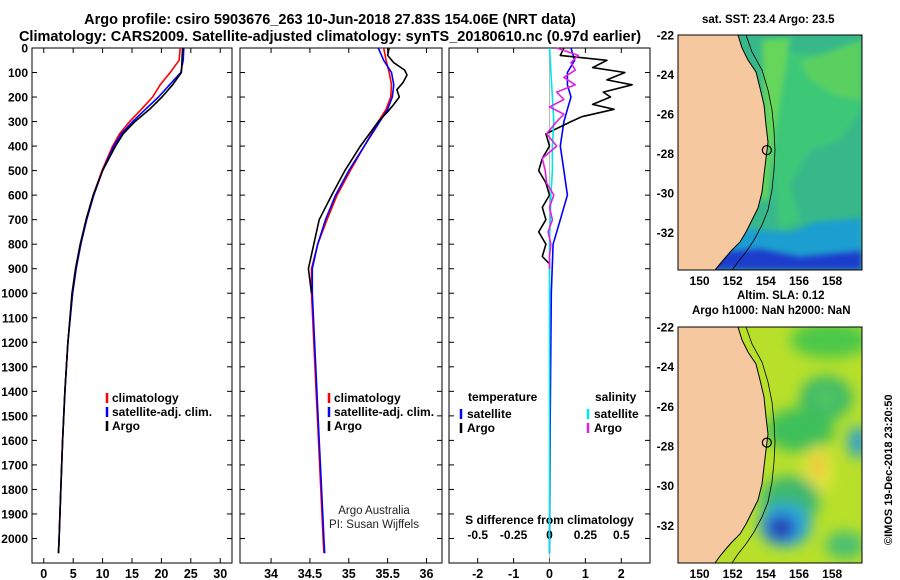 Image resolution: width=900 pixels, height=580 pixels. I want to click on sst-land, so click(723, 152).